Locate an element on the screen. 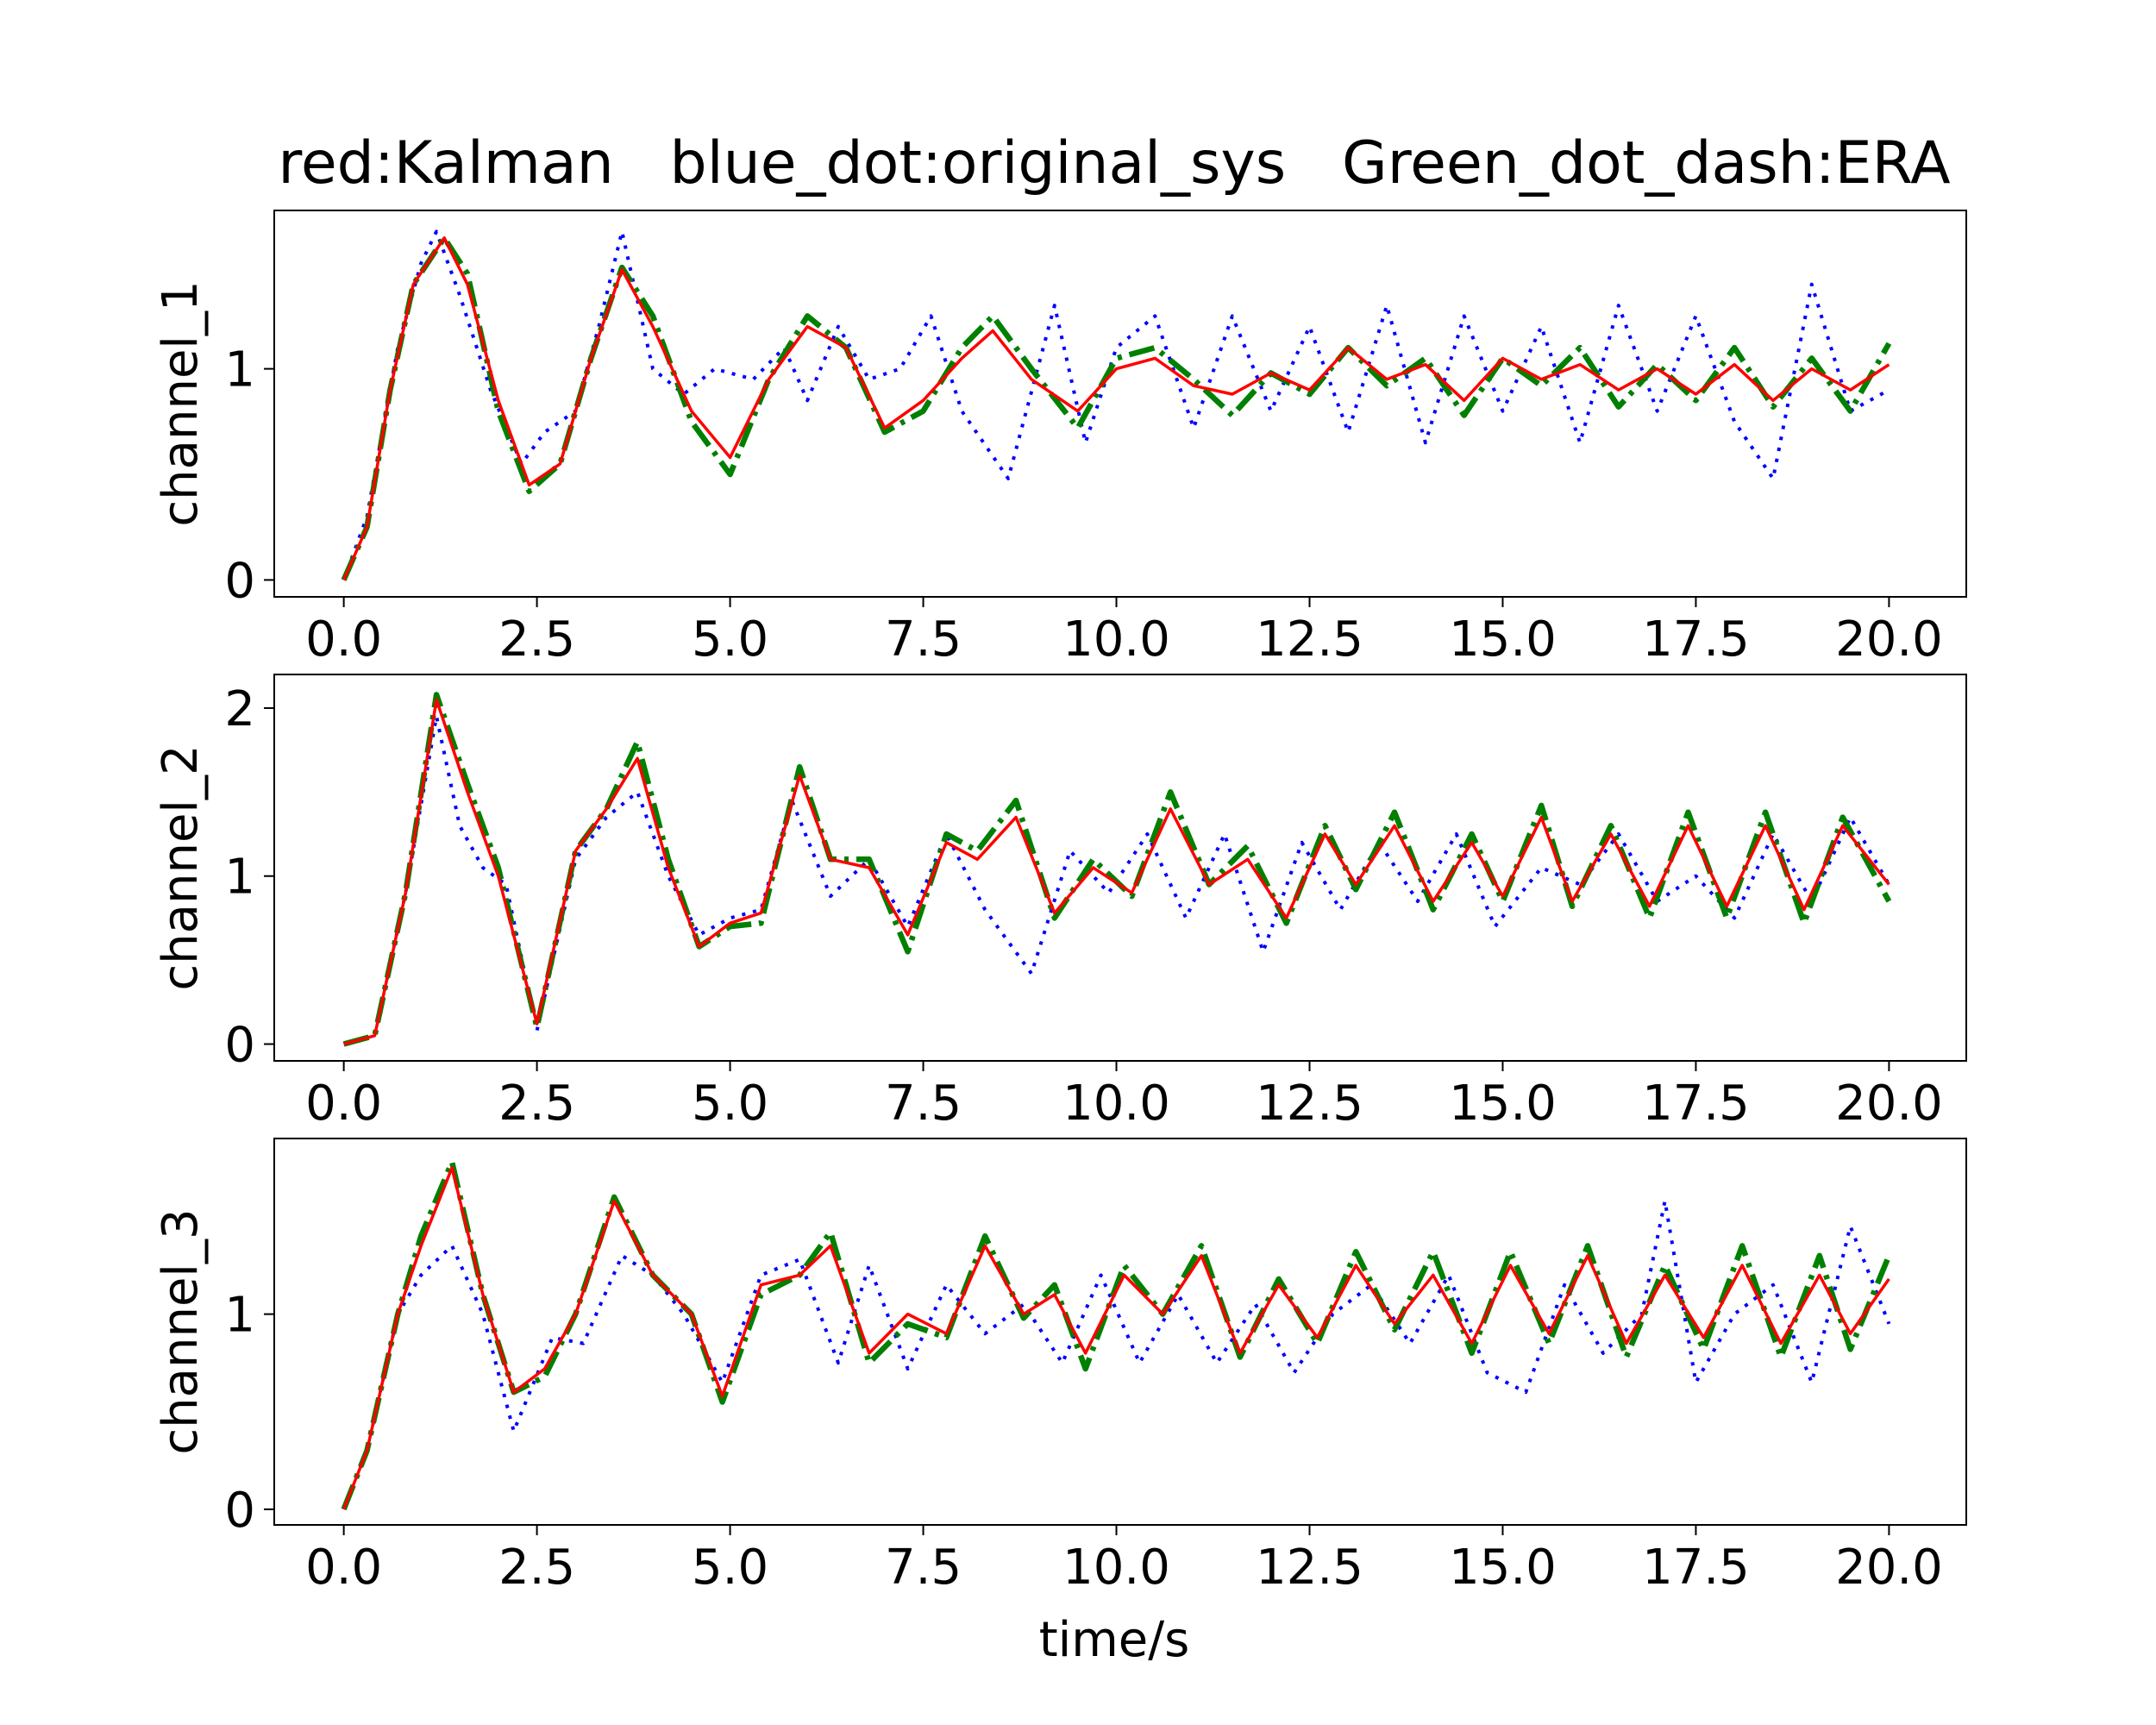  series-line-era is located at coordinates (1116, 408).